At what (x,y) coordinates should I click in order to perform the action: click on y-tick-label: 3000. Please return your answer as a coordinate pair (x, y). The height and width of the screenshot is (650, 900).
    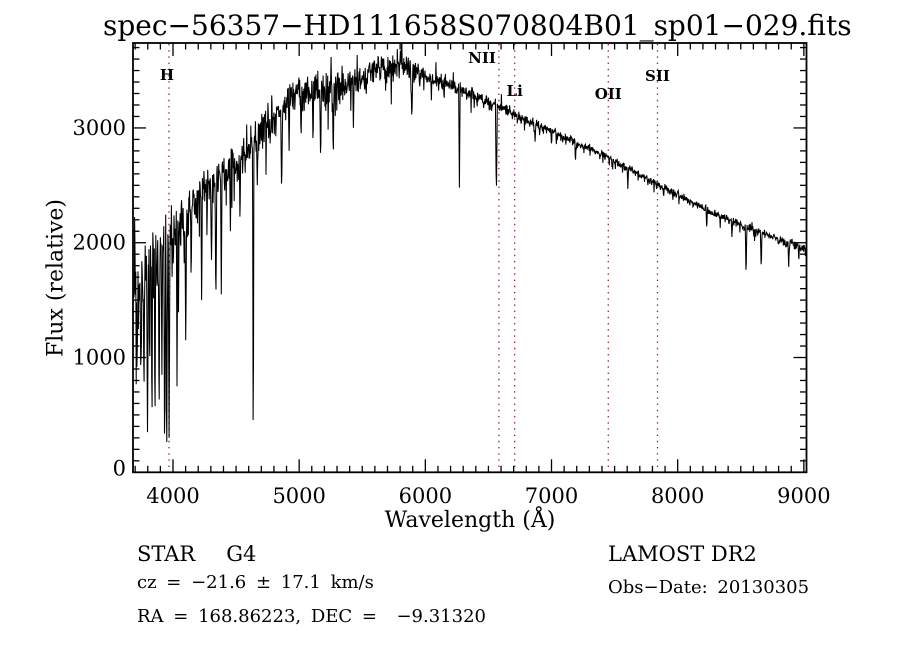
    Looking at the image, I should click on (99, 128).